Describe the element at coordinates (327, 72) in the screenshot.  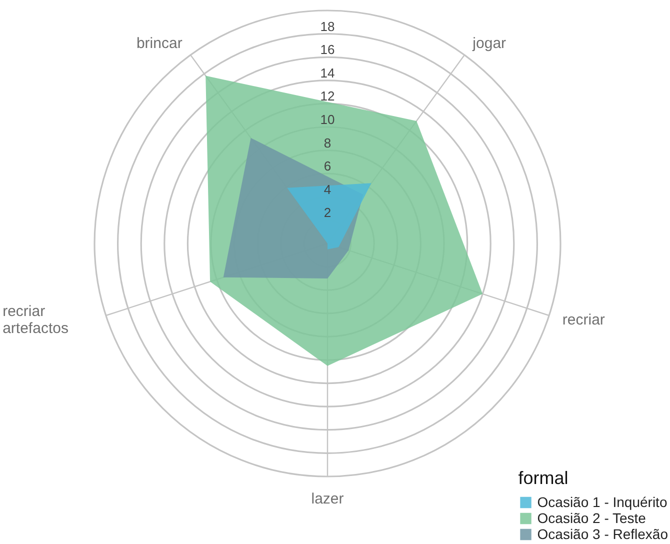
I see `y-tick-label: 14` at that location.